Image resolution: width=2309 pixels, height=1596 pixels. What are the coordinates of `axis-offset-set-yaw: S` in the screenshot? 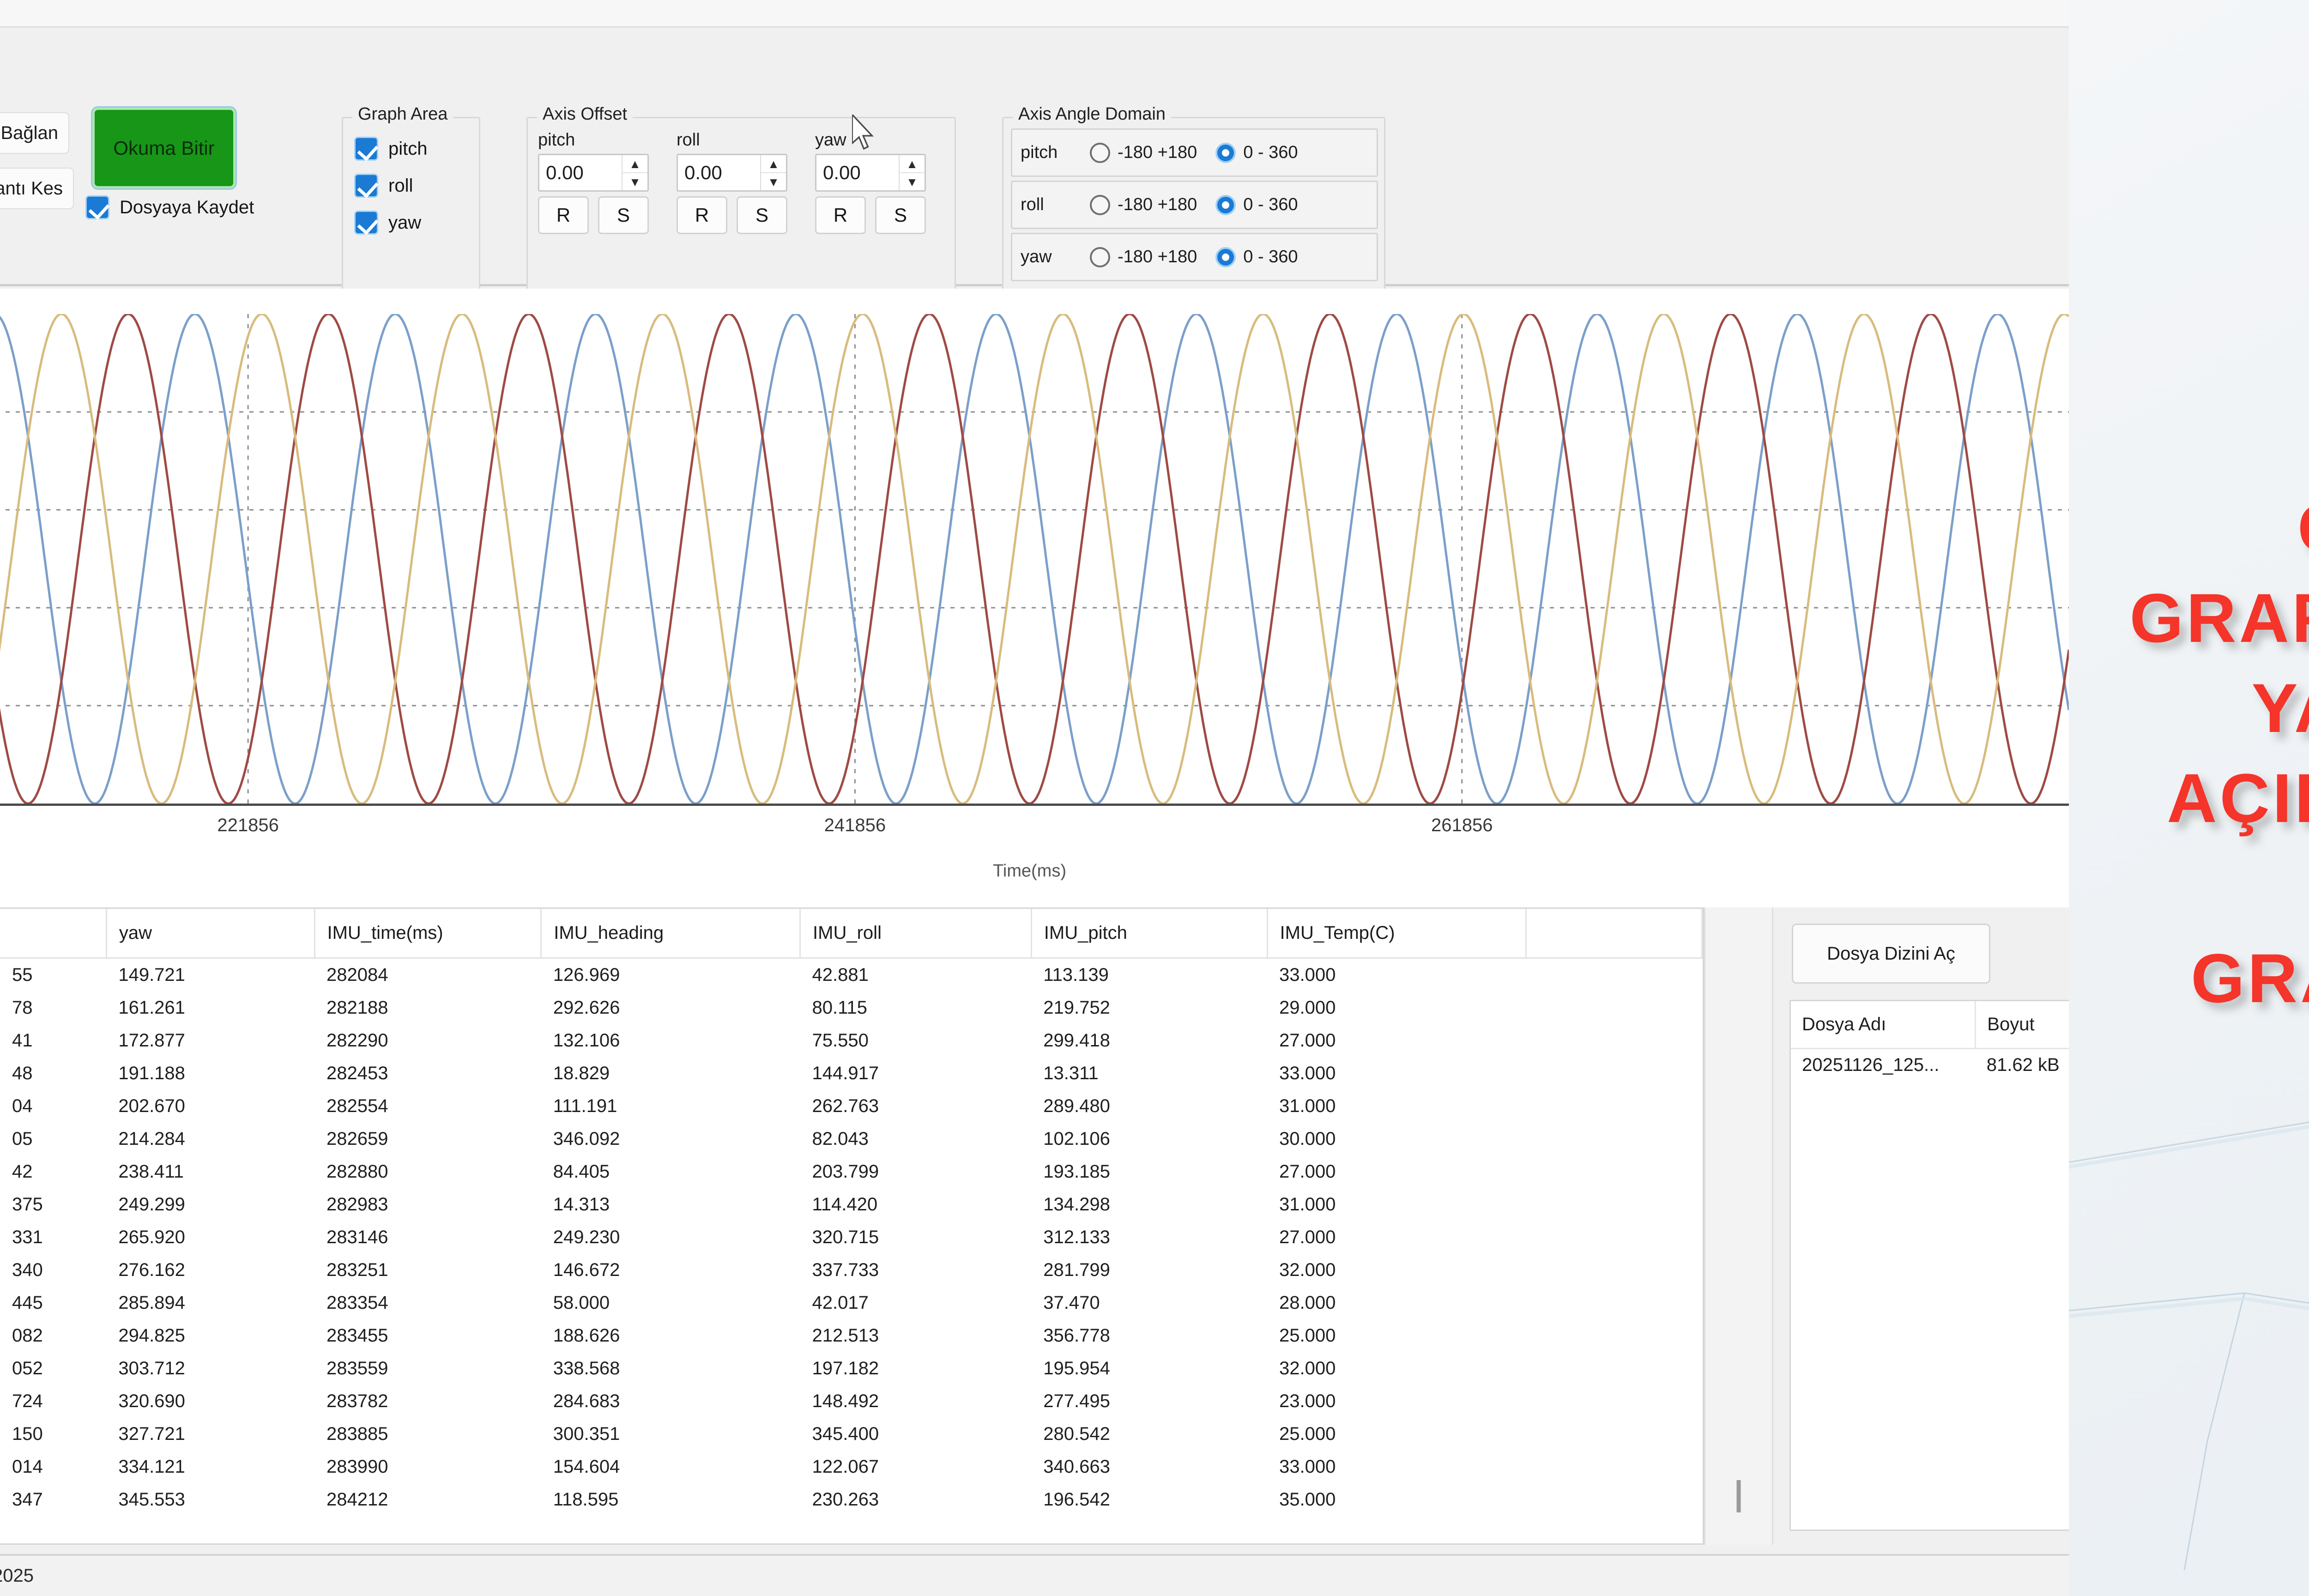 It's located at (900, 215).